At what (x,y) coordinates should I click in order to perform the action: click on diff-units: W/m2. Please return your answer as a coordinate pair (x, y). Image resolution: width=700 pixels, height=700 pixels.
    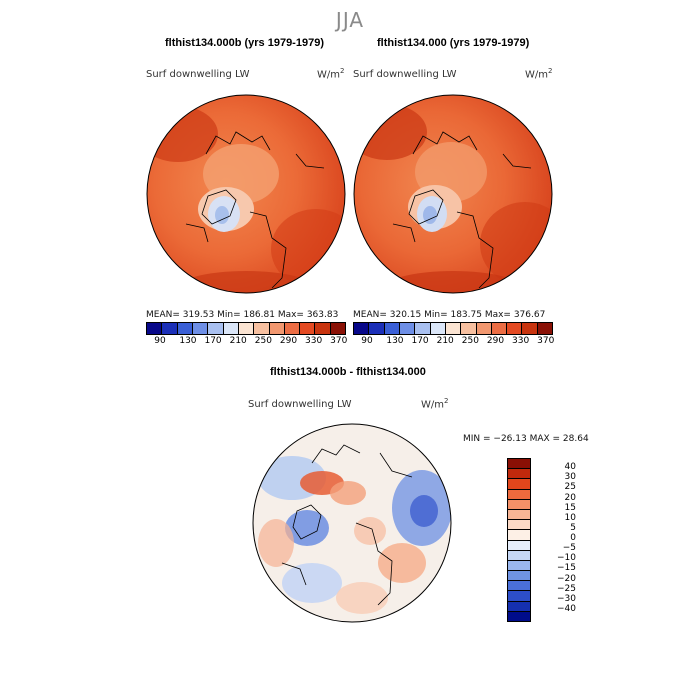
    Looking at the image, I should click on (435, 404).